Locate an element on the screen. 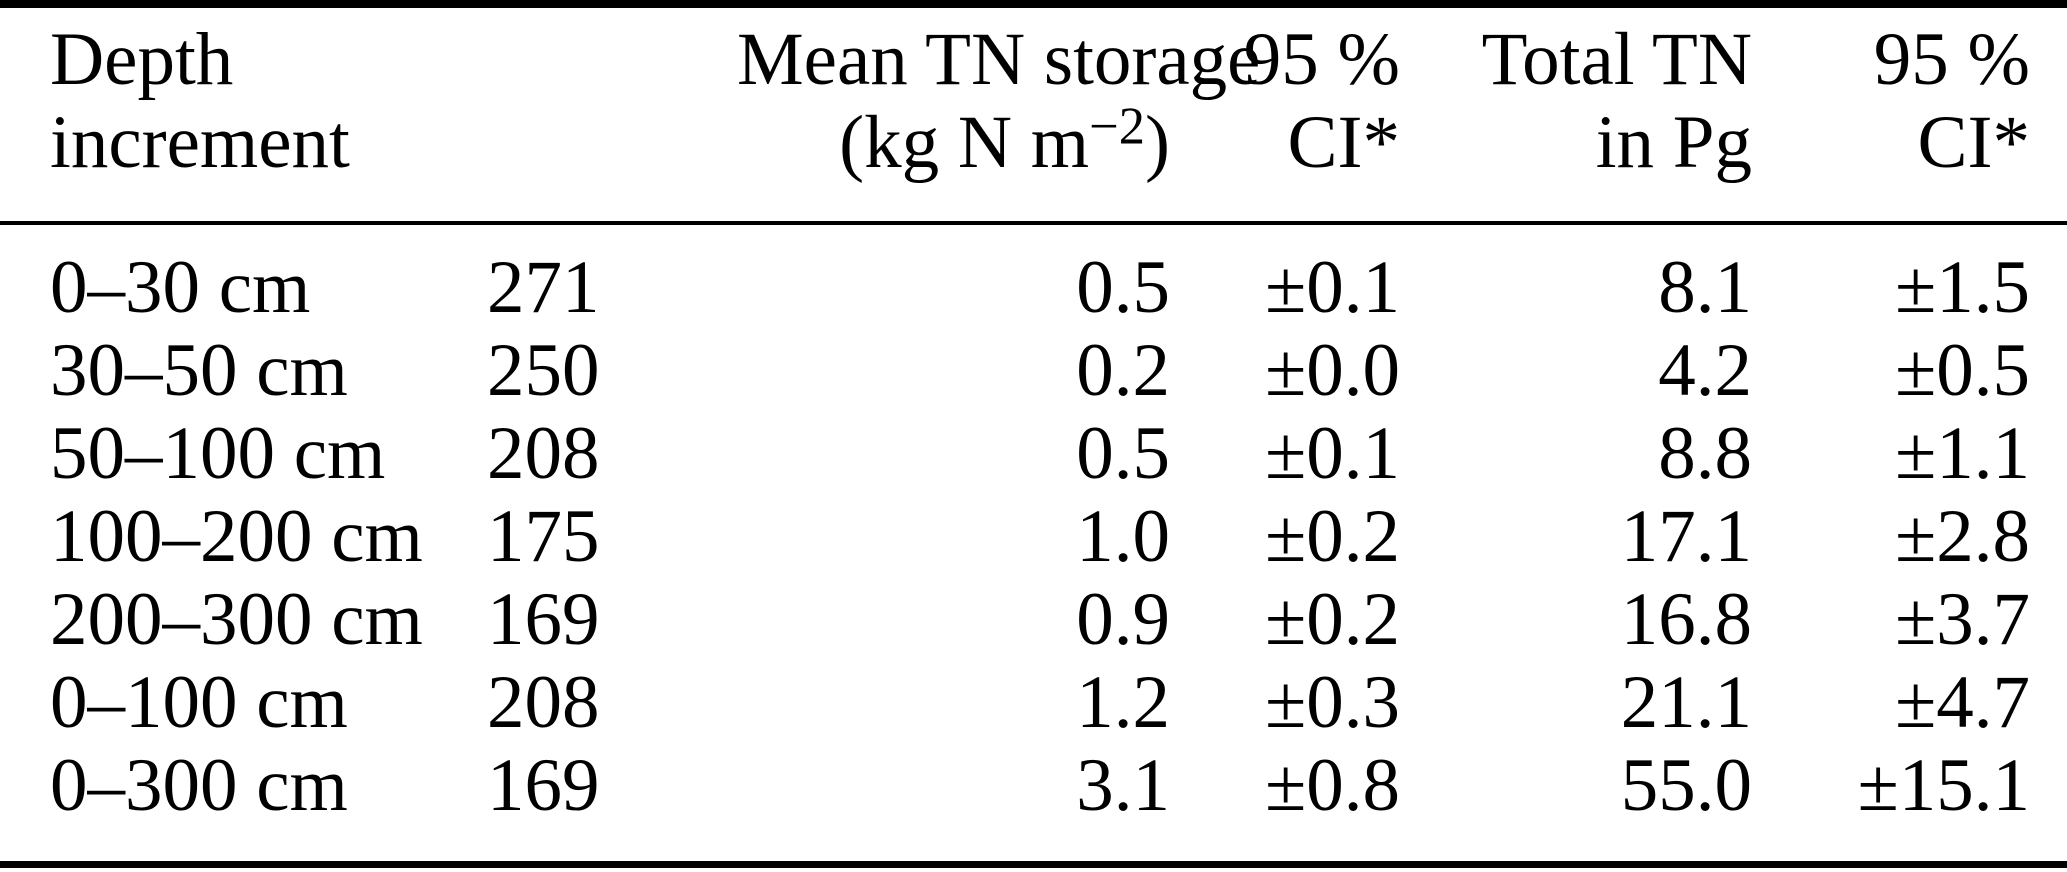 The image size is (2067, 872). header-depth-line1: Depth is located at coordinates (142, 59).